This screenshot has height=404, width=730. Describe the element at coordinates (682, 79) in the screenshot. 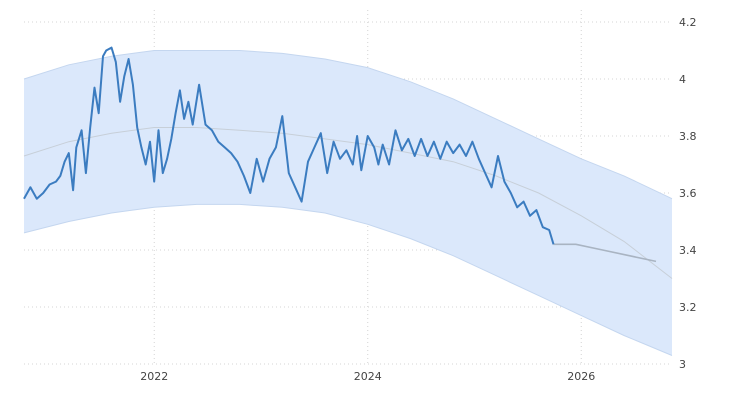

I see `y-tick-label: 4` at that location.